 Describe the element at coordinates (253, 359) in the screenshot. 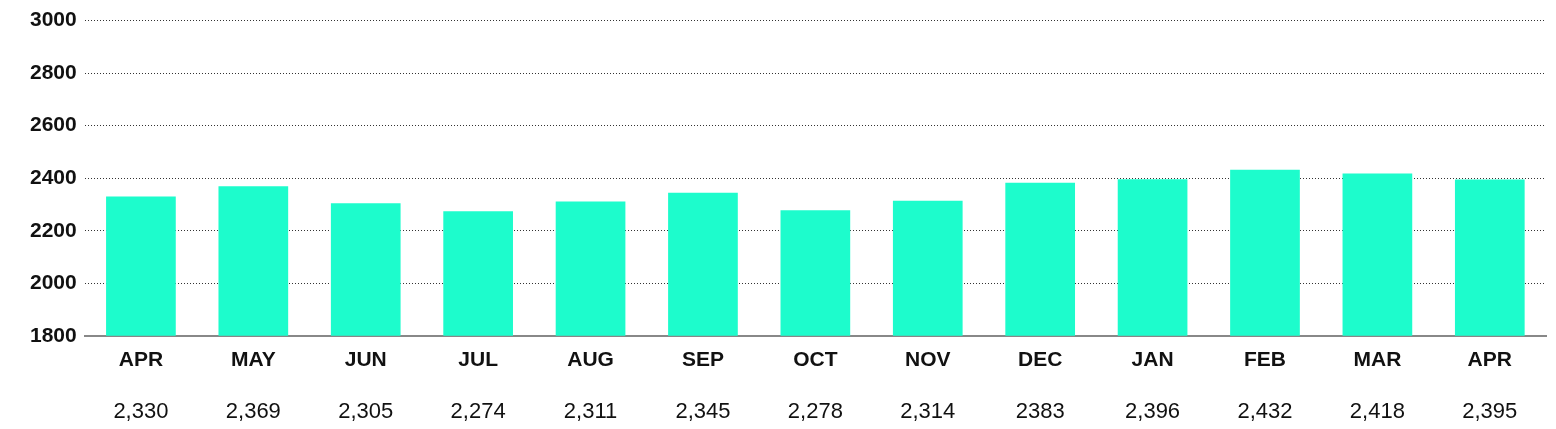

I see `x-tick-label: MAY` at that location.